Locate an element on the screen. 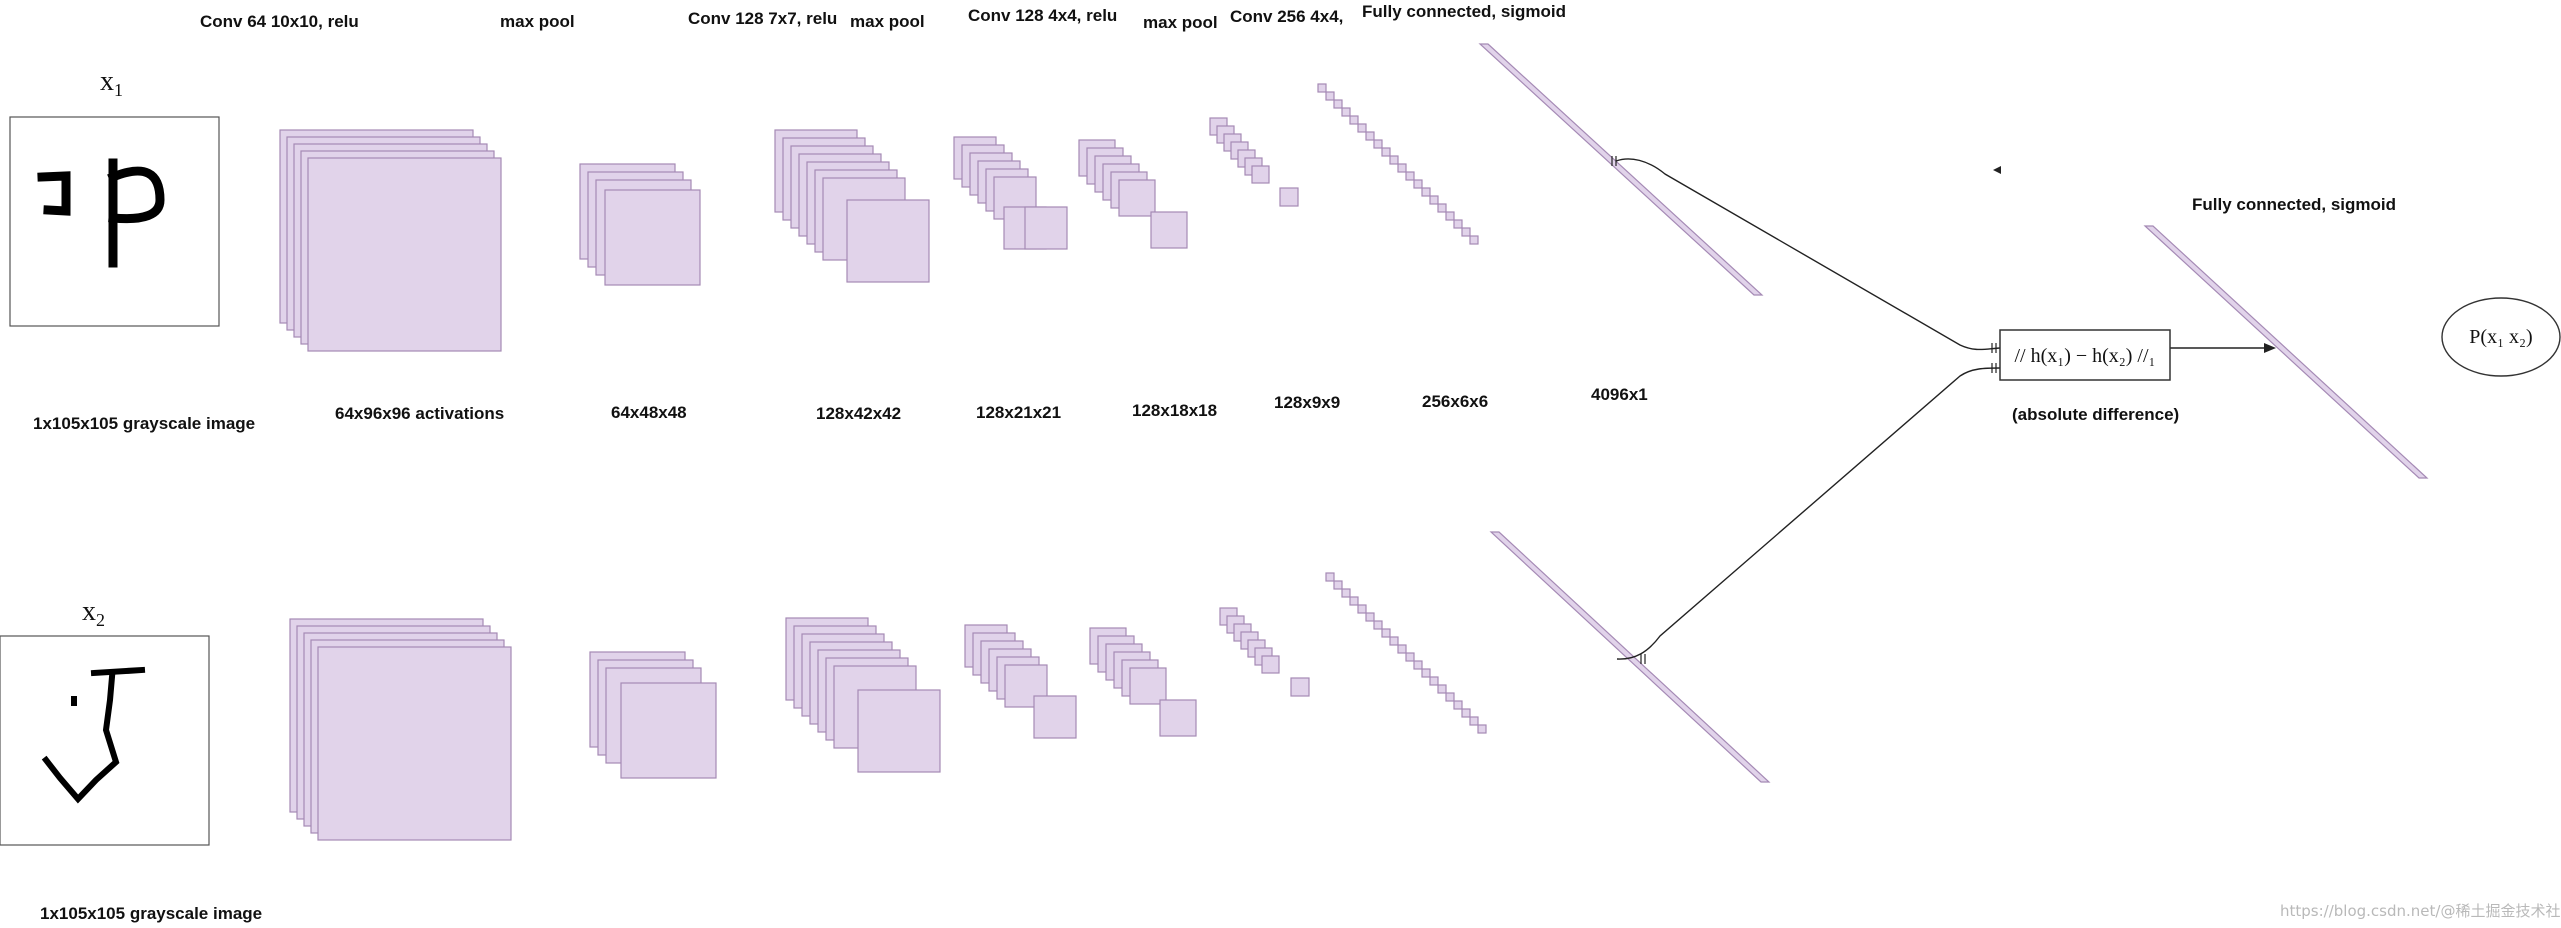 The width and height of the screenshot is (2561, 928). shape-label-conv1: 64x96x96 activations is located at coordinates (419, 413).